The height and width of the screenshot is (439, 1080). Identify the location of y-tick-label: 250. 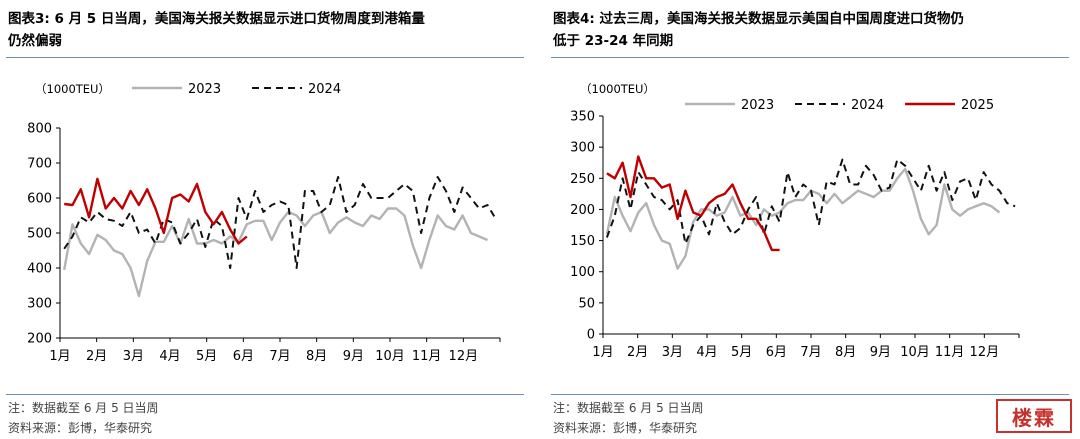
(582, 179).